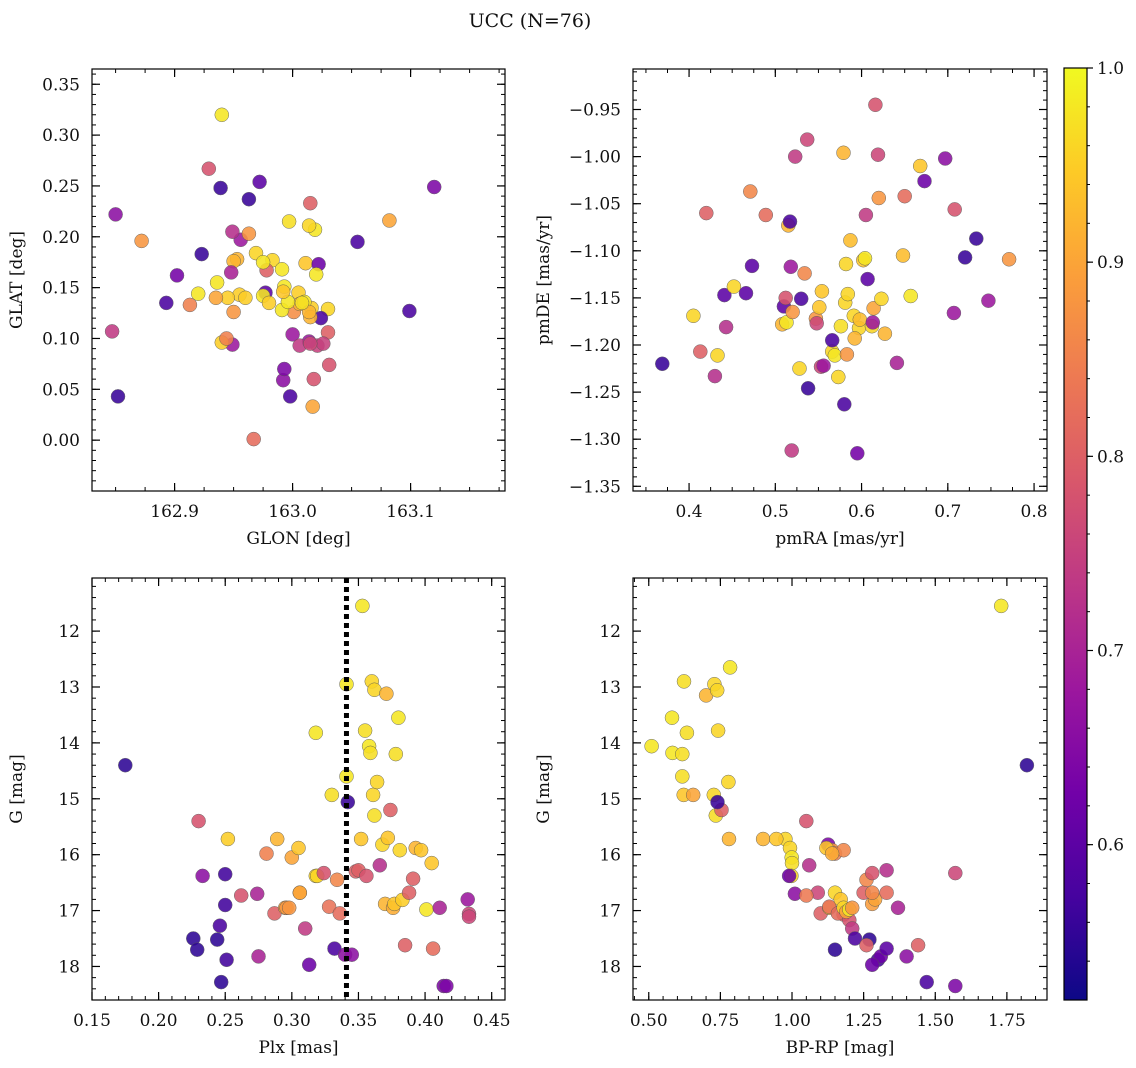 This screenshot has width=1136, height=1068. Describe the element at coordinates (410, 512) in the screenshot. I see `x-tick-label: 163.1` at that location.